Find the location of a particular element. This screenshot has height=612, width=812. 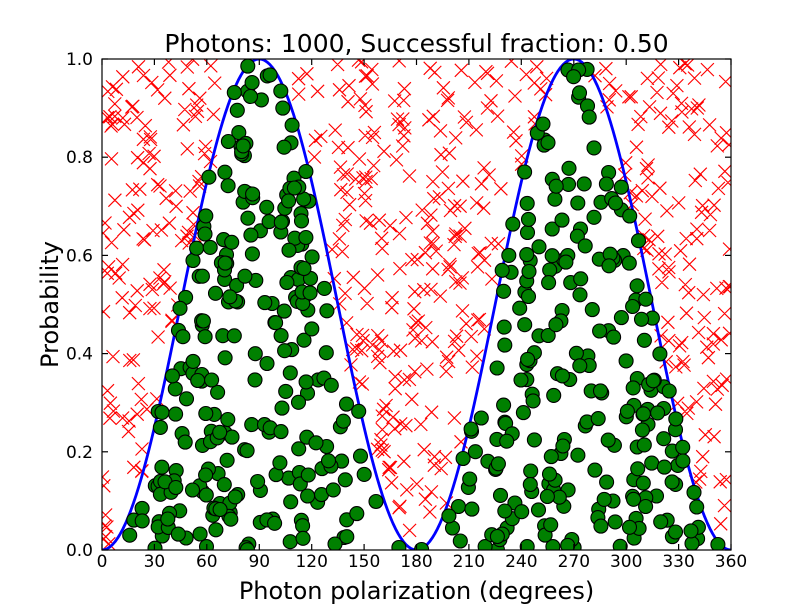

x-tick-label: 360 is located at coordinates (731, 562).